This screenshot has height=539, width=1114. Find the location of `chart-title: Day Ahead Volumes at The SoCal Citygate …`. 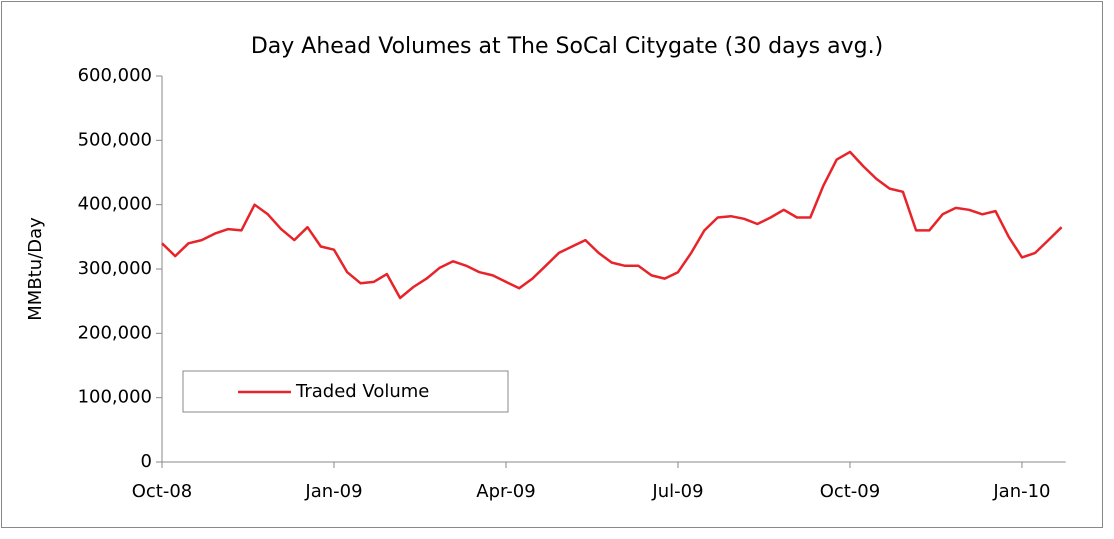

chart-title: Day Ahead Volumes at The SoCal Citygate … is located at coordinates (567, 46).